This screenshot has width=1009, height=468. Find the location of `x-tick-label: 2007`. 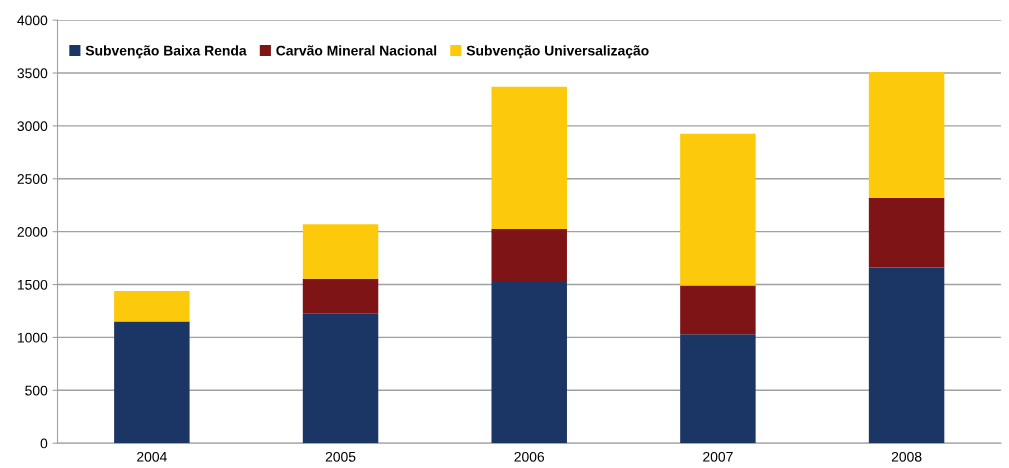

x-tick-label: 2007 is located at coordinates (718, 456).